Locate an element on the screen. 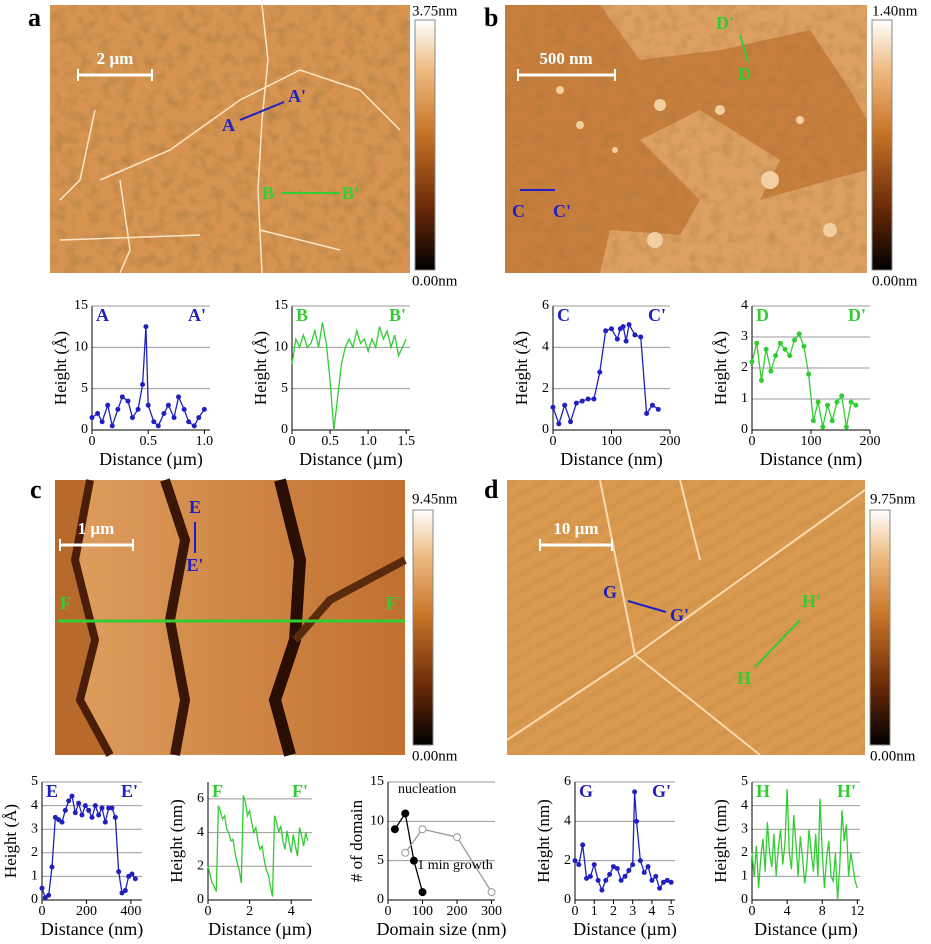  y-tick-label: 3 is located at coordinates (744, 336).